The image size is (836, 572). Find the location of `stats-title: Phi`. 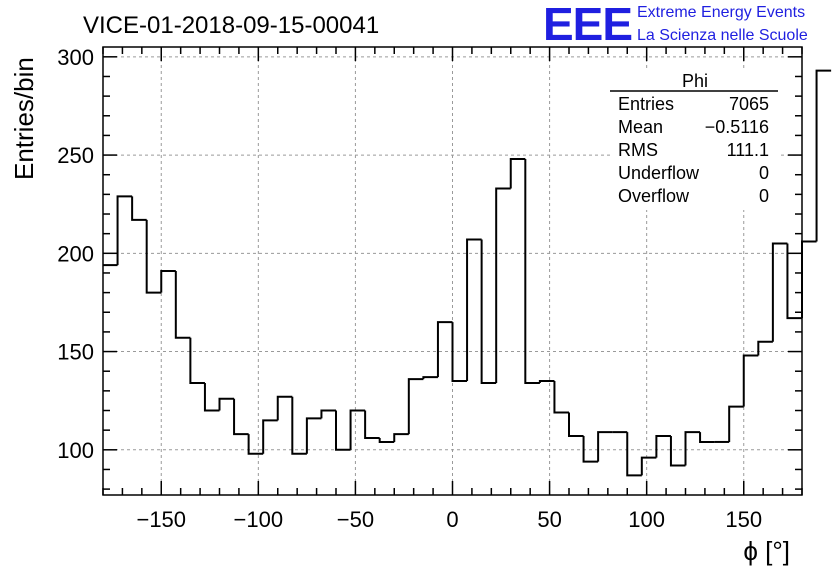

stats-title: Phi is located at coordinates (695, 81).